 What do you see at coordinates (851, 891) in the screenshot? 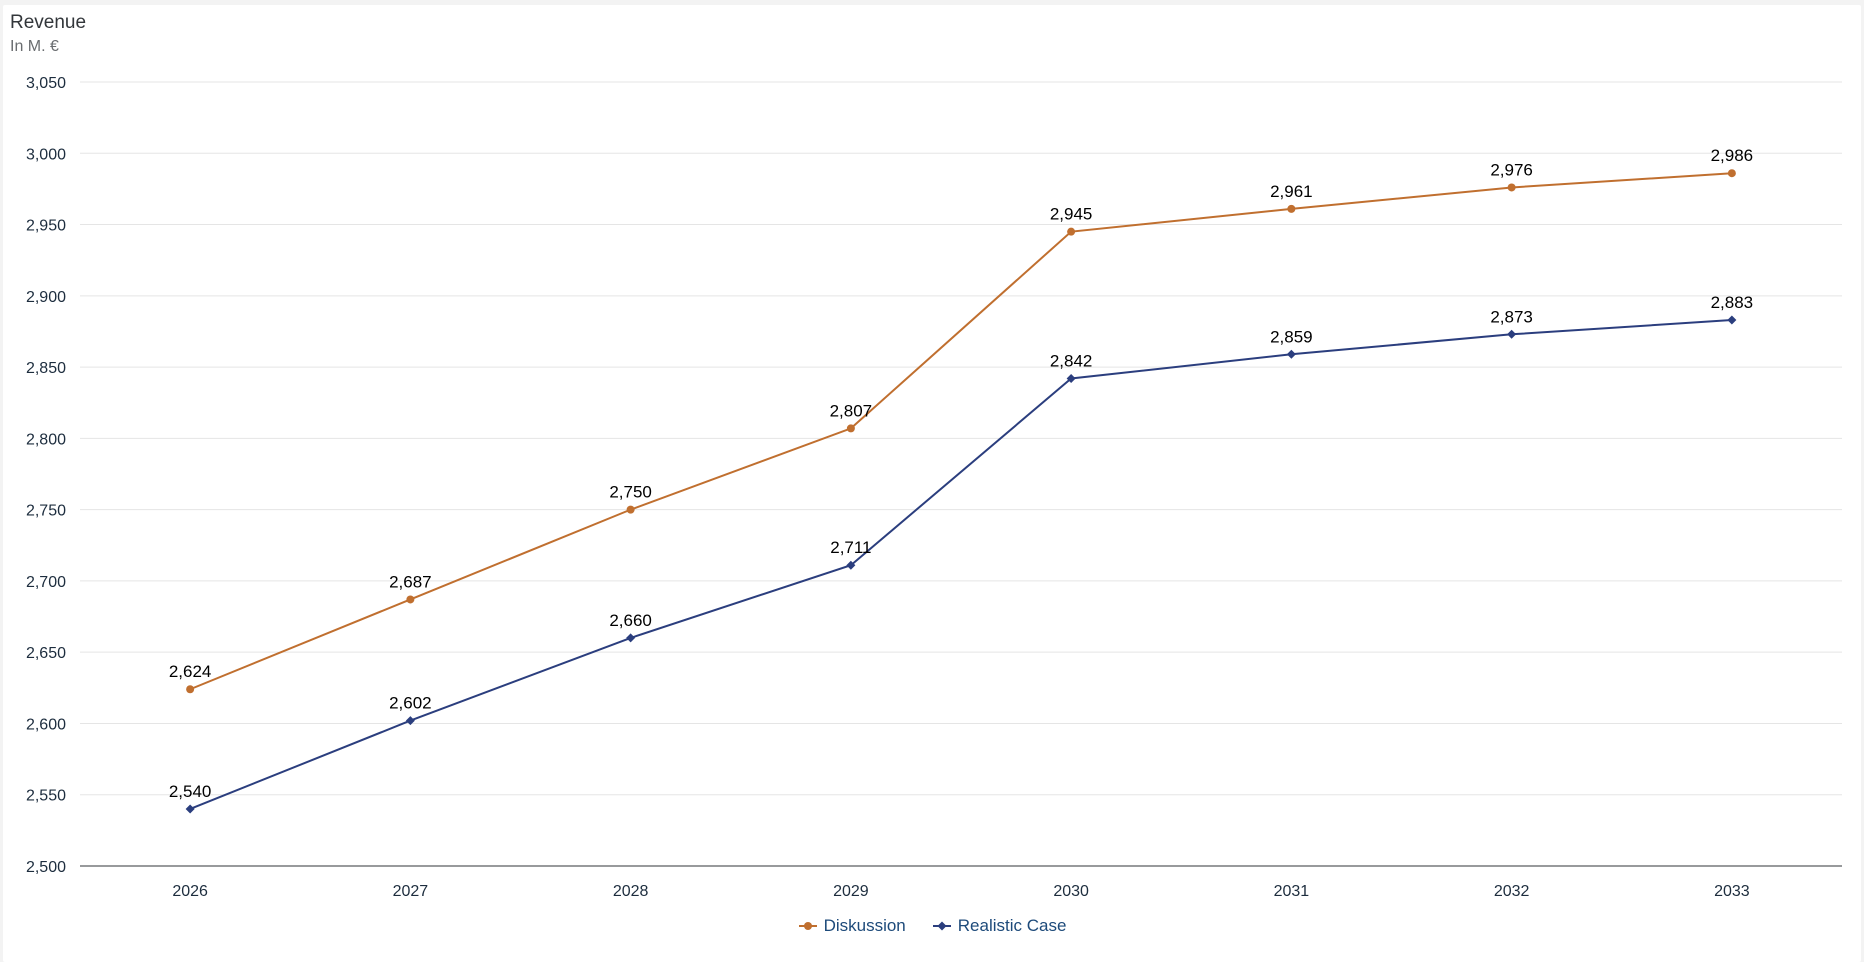
I see `x-tick-label-2029: 2029` at bounding box center [851, 891].